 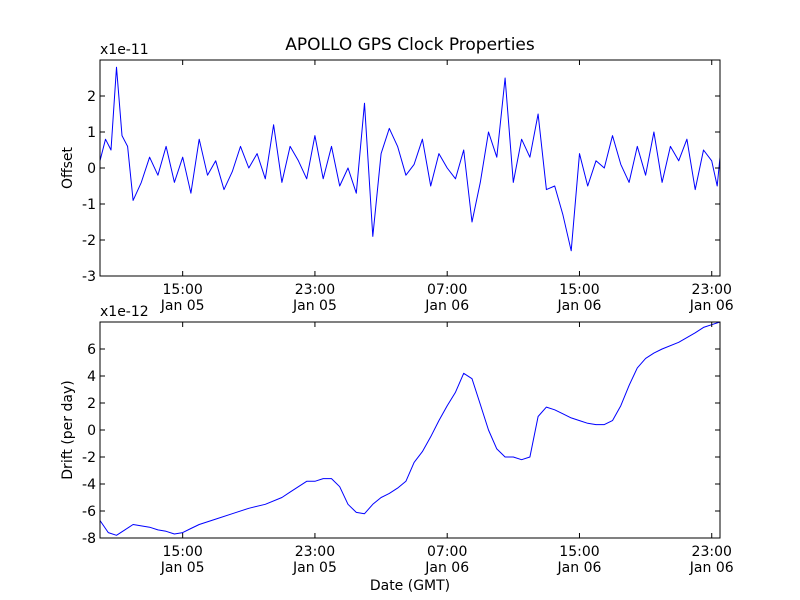 I want to click on drift-y-tick-label: 6, so click(x=91, y=350).